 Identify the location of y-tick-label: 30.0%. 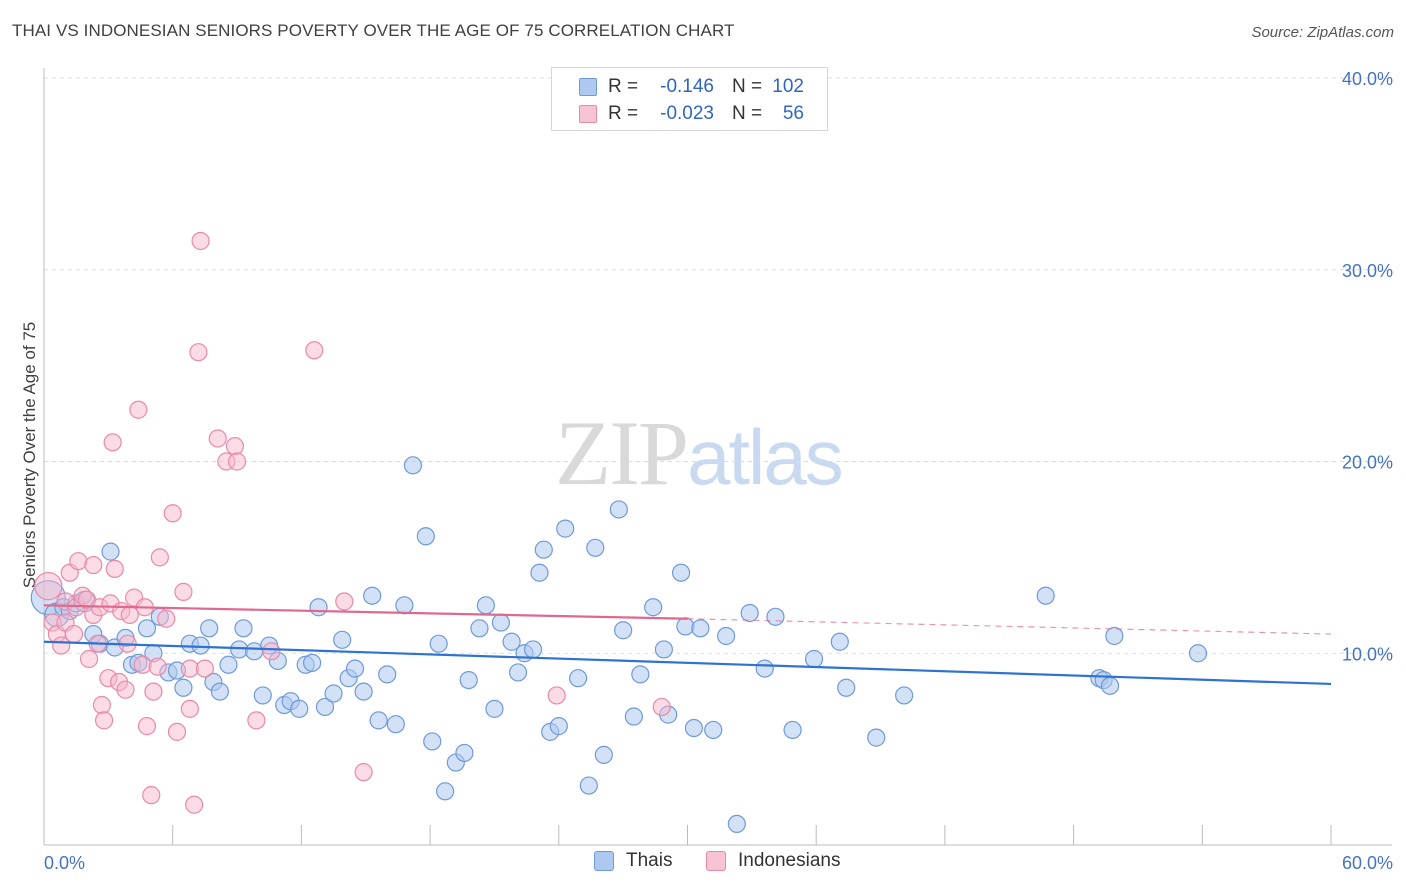
(1367, 271).